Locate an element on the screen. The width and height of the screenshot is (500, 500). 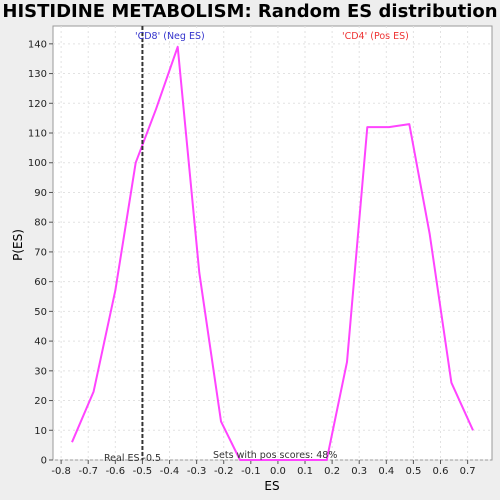
x-axis-title: ES is located at coordinates (271, 486).